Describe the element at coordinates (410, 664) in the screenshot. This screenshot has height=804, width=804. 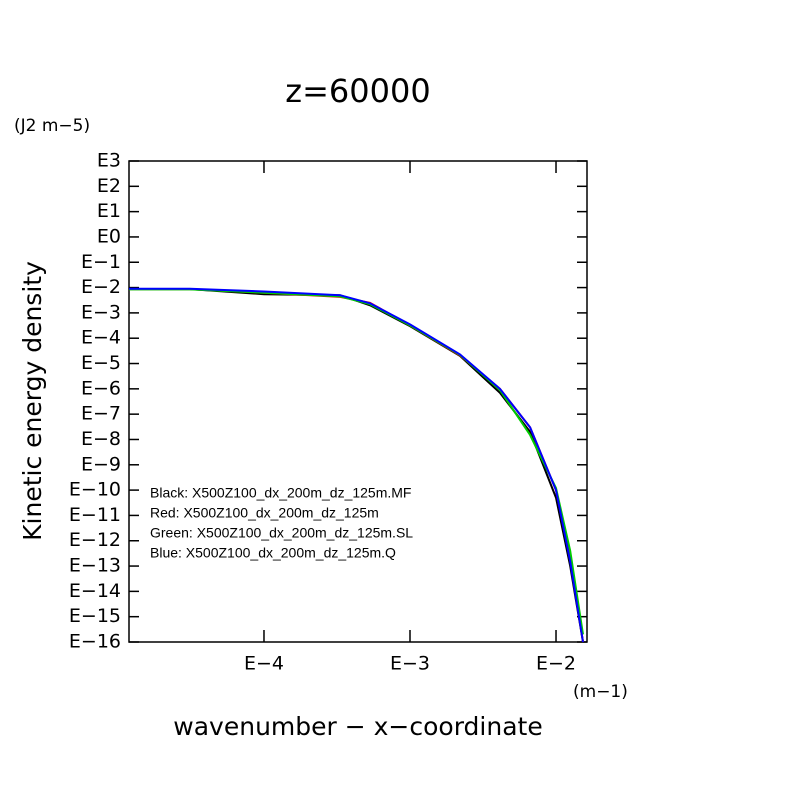
I see `x-tick-label: E−3` at that location.